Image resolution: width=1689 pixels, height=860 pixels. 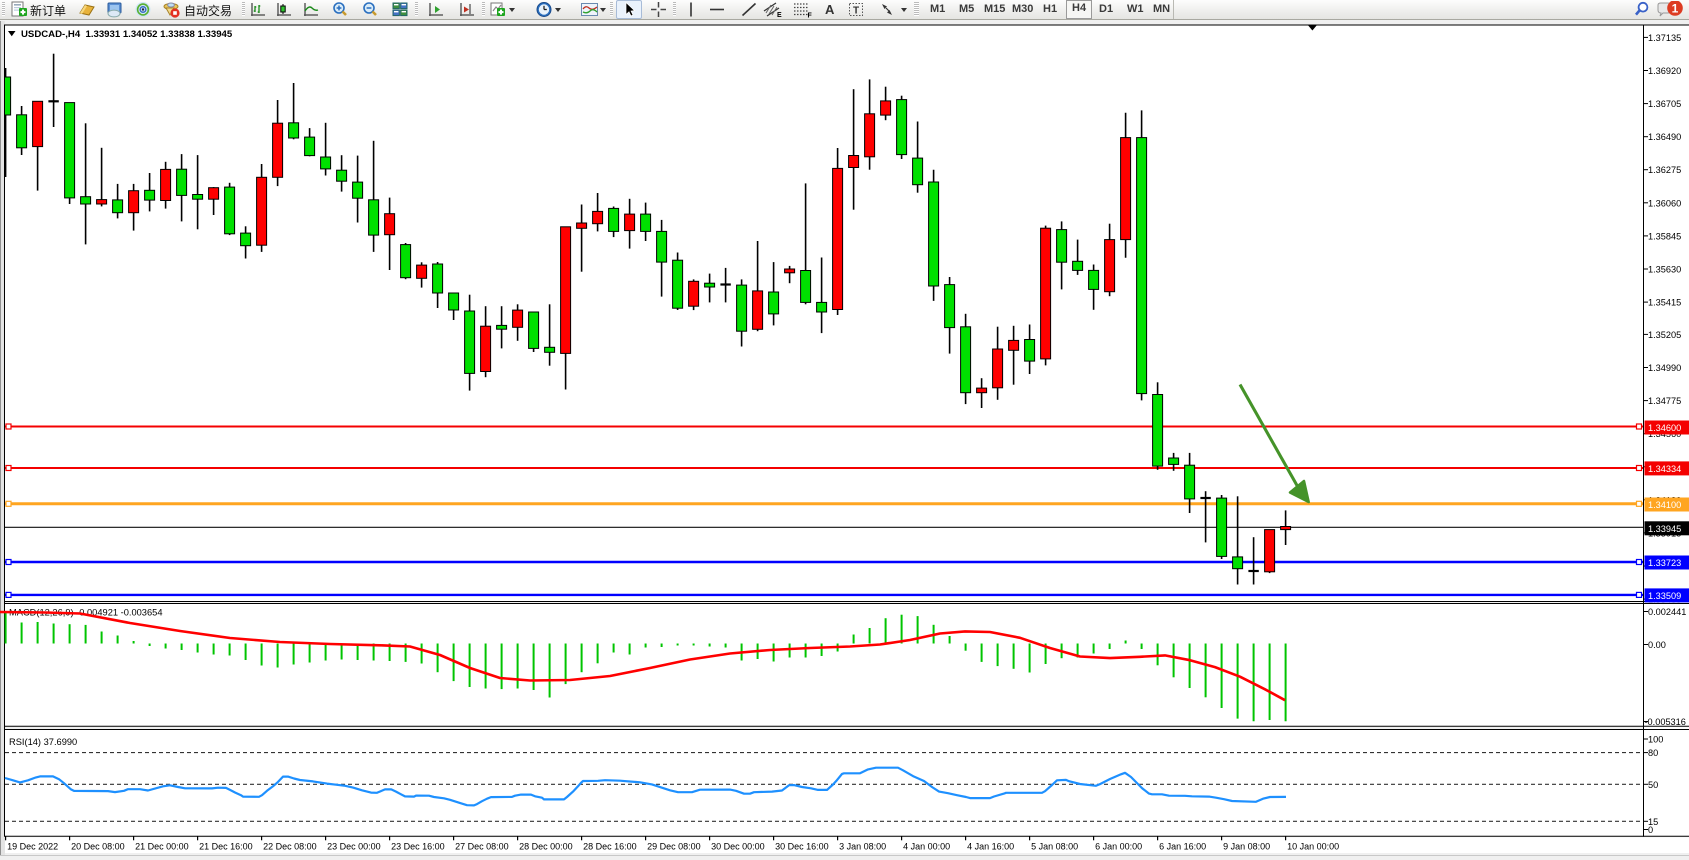 I want to click on svg-text: T, so click(x=856, y=11).